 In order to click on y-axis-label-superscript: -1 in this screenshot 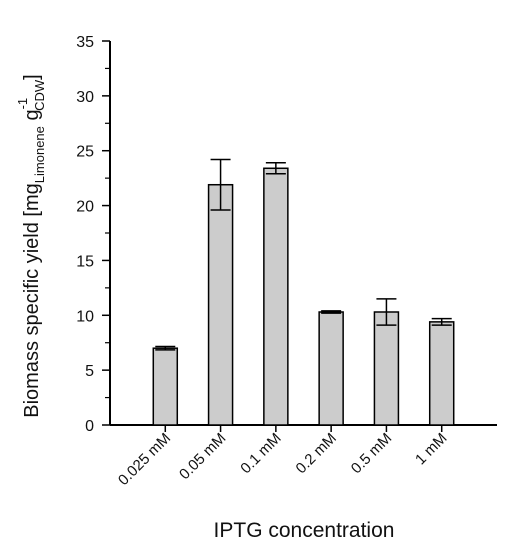, I will do `click(22, 104)`.